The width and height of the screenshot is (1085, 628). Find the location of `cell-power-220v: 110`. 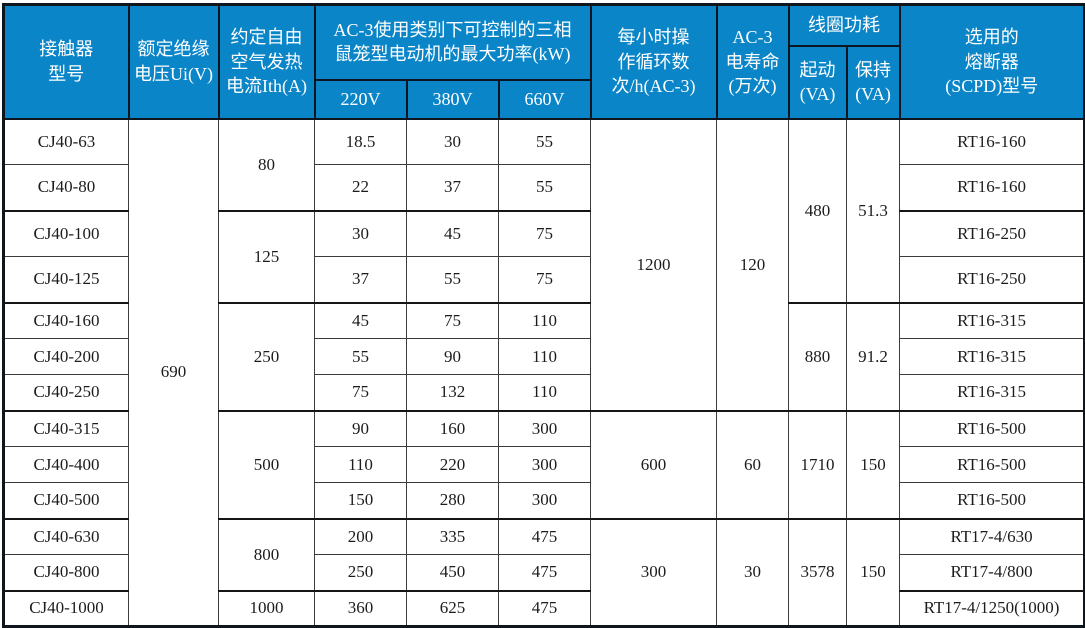

cell-power-220v: 110 is located at coordinates (360, 464).